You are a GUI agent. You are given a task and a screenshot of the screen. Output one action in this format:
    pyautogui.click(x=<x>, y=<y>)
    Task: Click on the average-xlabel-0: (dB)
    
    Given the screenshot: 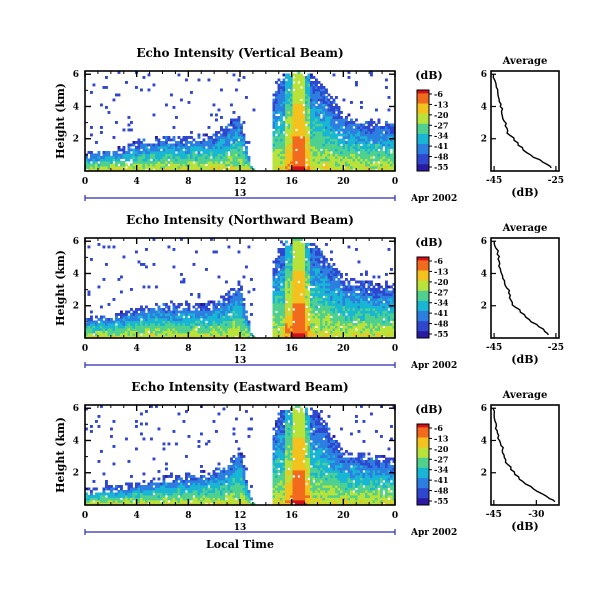 What is the action you would take?
    pyautogui.click(x=524, y=192)
    